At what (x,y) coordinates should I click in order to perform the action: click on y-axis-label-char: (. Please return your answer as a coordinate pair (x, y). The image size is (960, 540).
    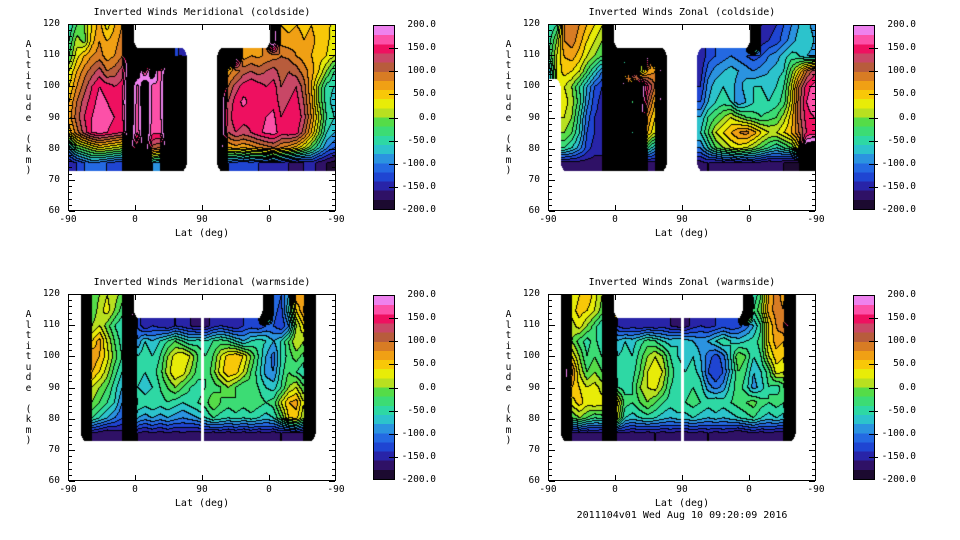
    Looking at the image, I should click on (28, 139).